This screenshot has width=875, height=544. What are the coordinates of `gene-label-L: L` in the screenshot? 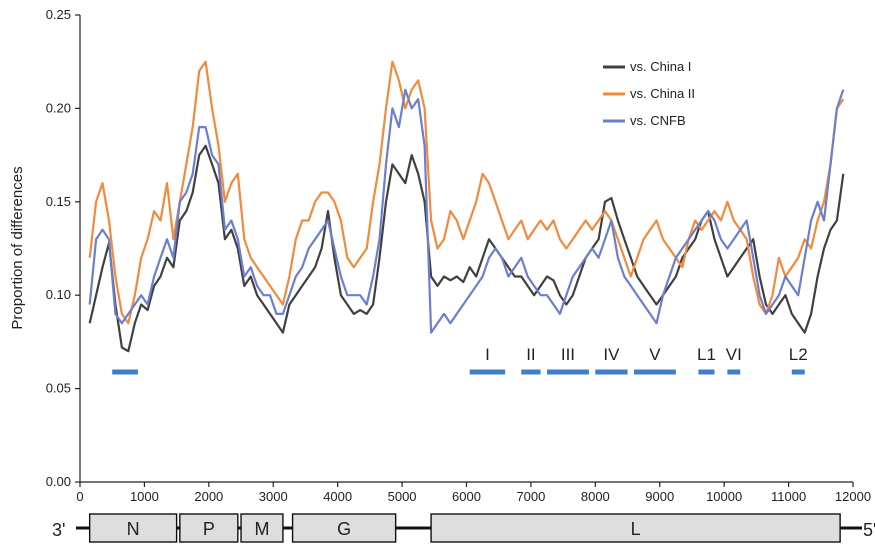 It's located at (636, 529).